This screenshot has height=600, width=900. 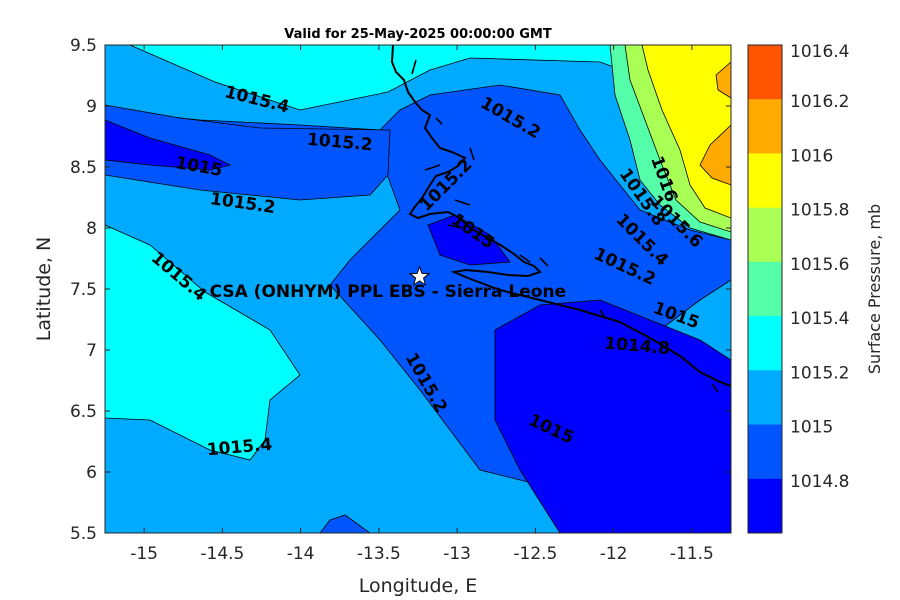 What do you see at coordinates (83, 412) in the screenshot?
I see `y-tick-label: 6.5` at bounding box center [83, 412].